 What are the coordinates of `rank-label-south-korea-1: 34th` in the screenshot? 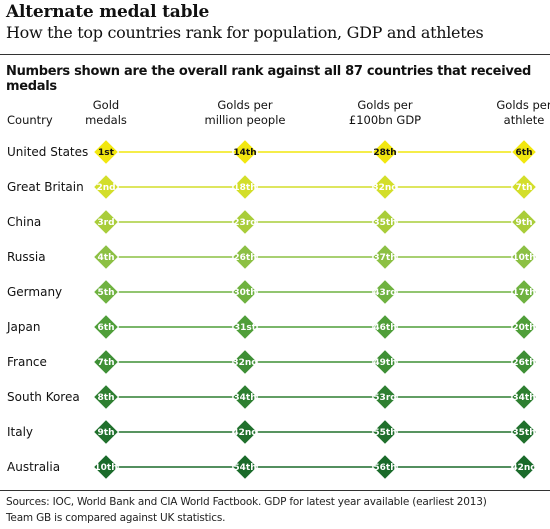 It's located at (244, 398).